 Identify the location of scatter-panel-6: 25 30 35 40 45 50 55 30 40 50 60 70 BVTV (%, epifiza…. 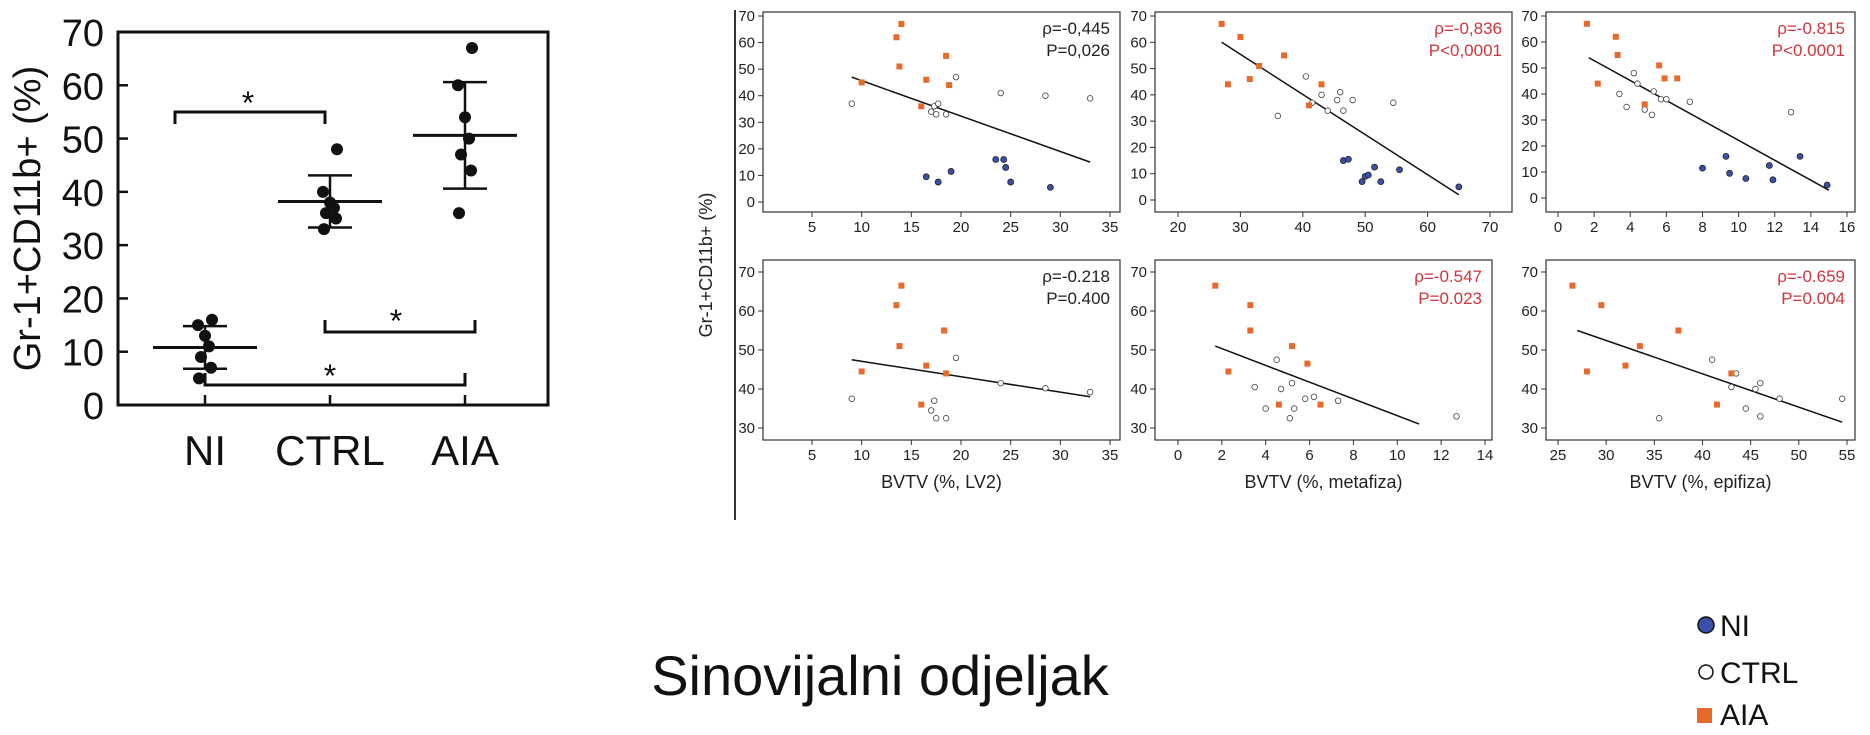
(1688, 375).